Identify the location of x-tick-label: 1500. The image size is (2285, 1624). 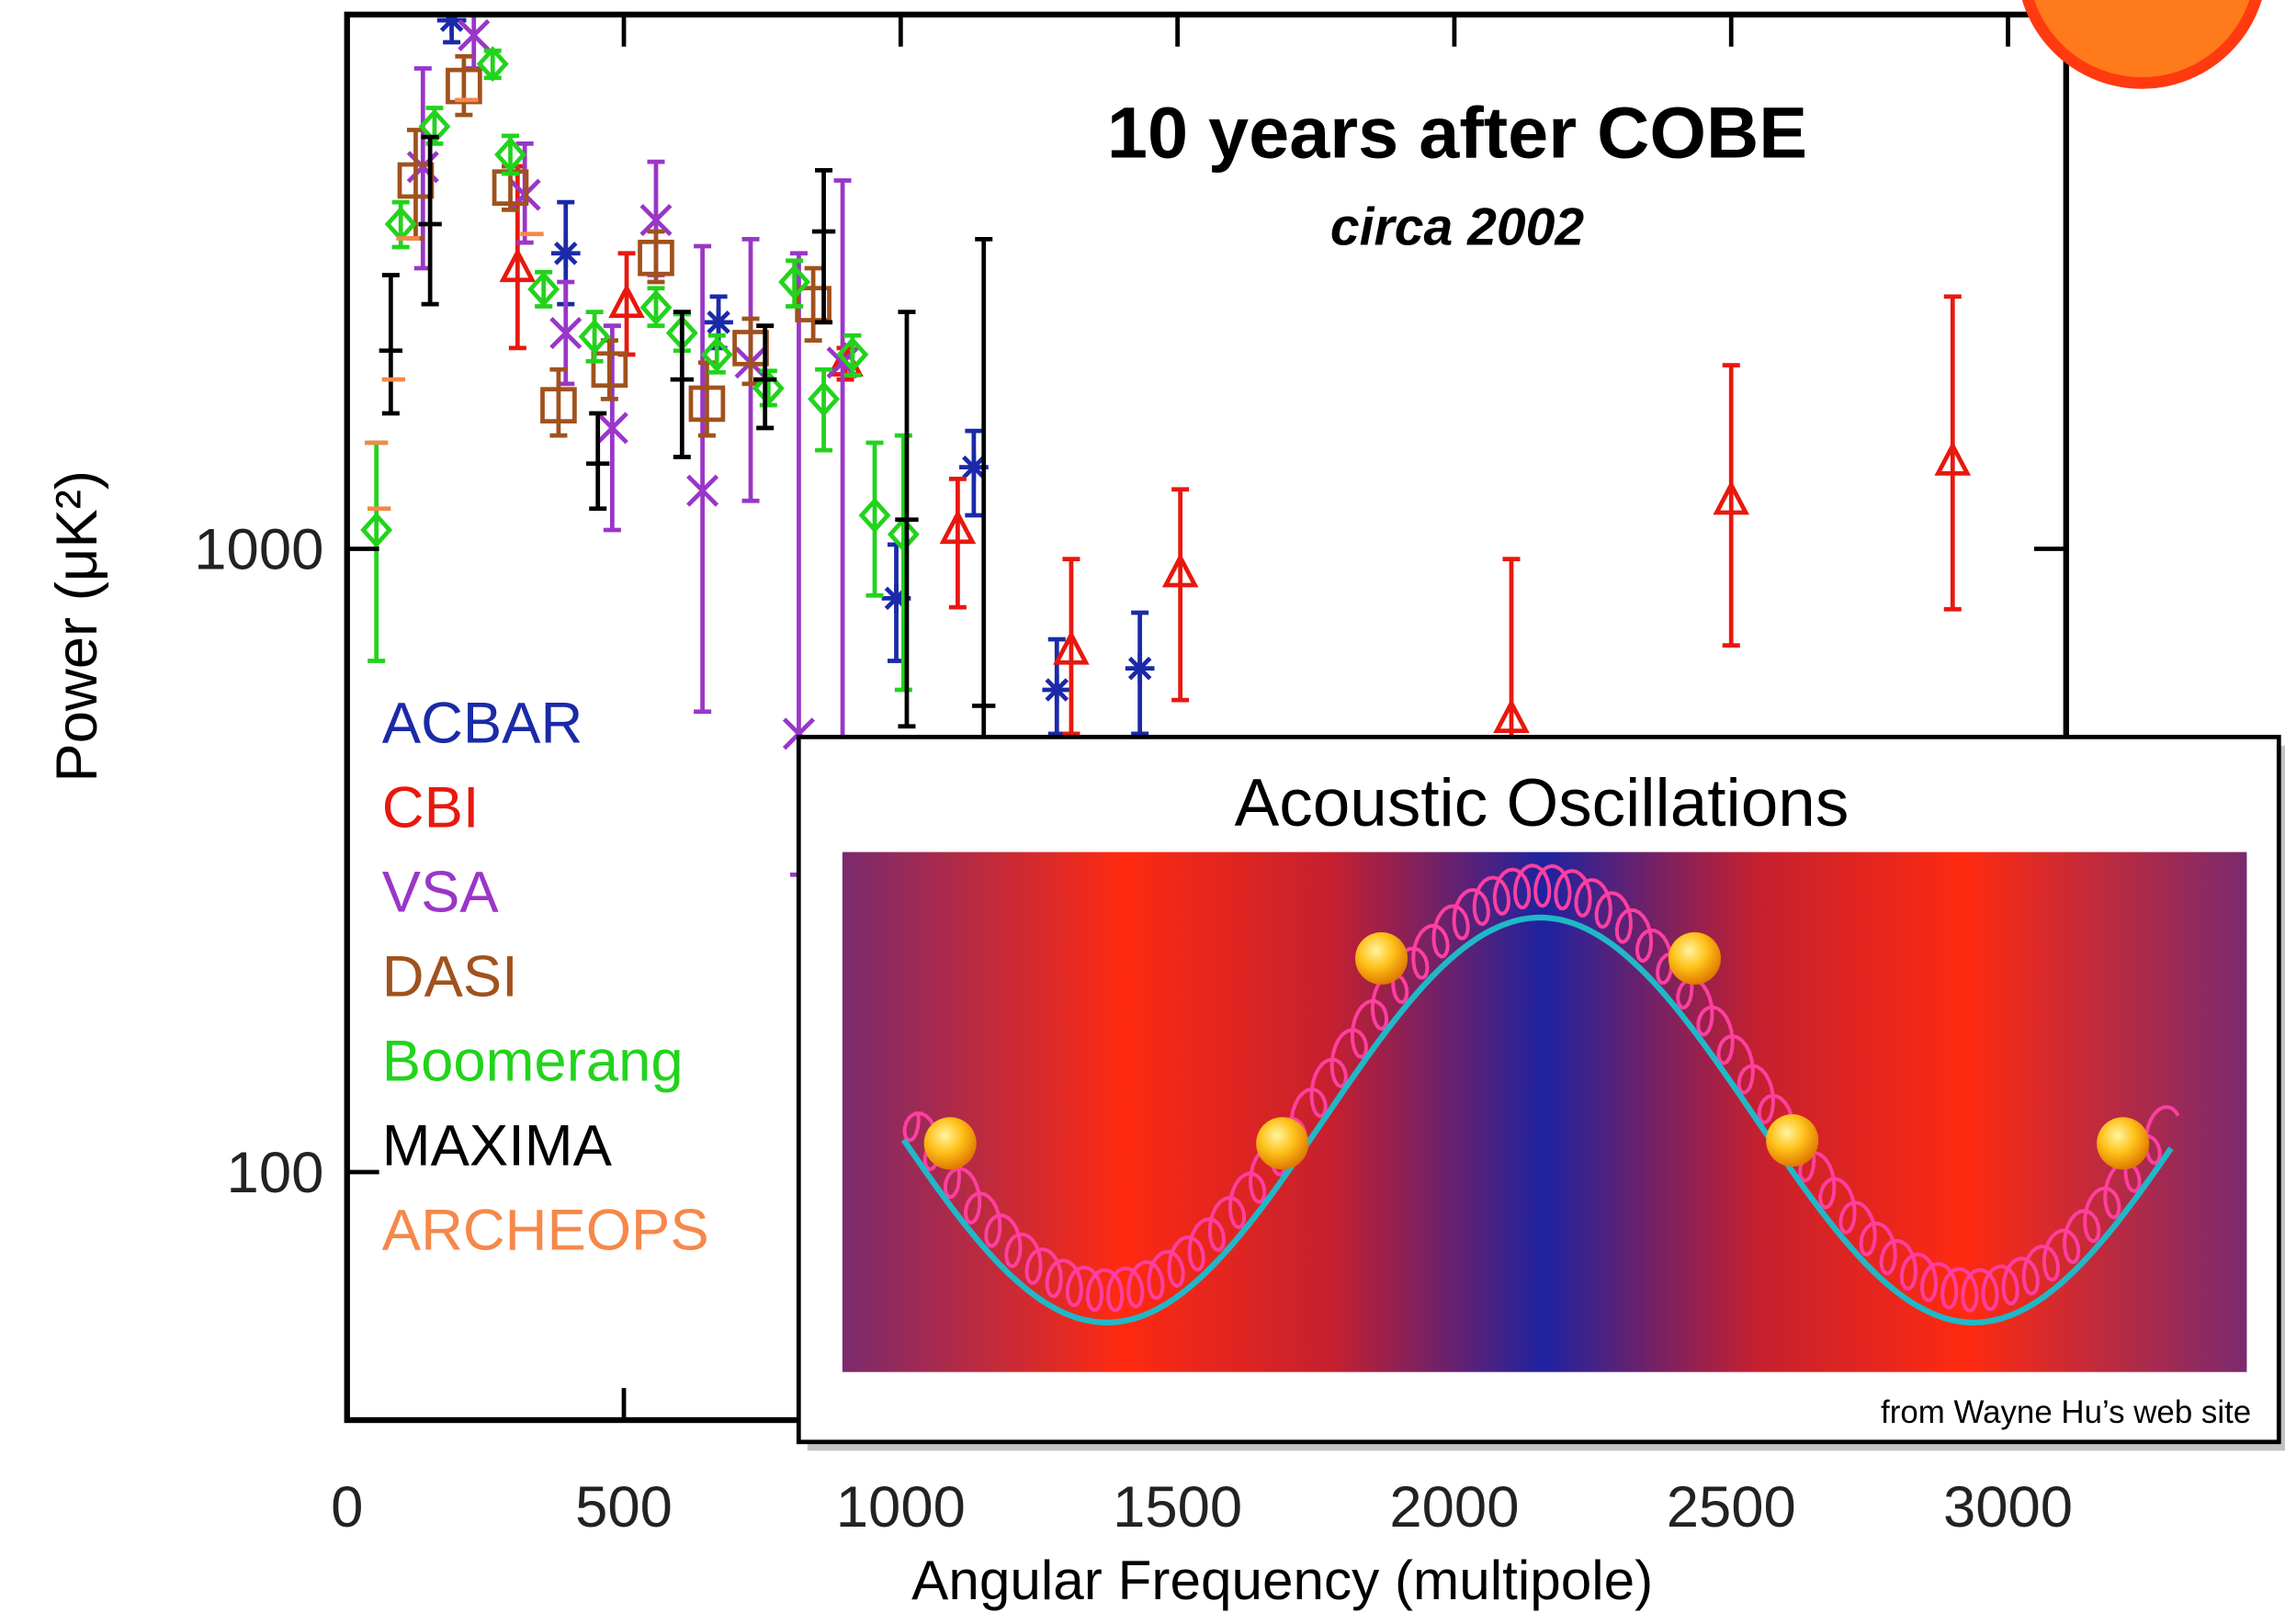
(1178, 1507).